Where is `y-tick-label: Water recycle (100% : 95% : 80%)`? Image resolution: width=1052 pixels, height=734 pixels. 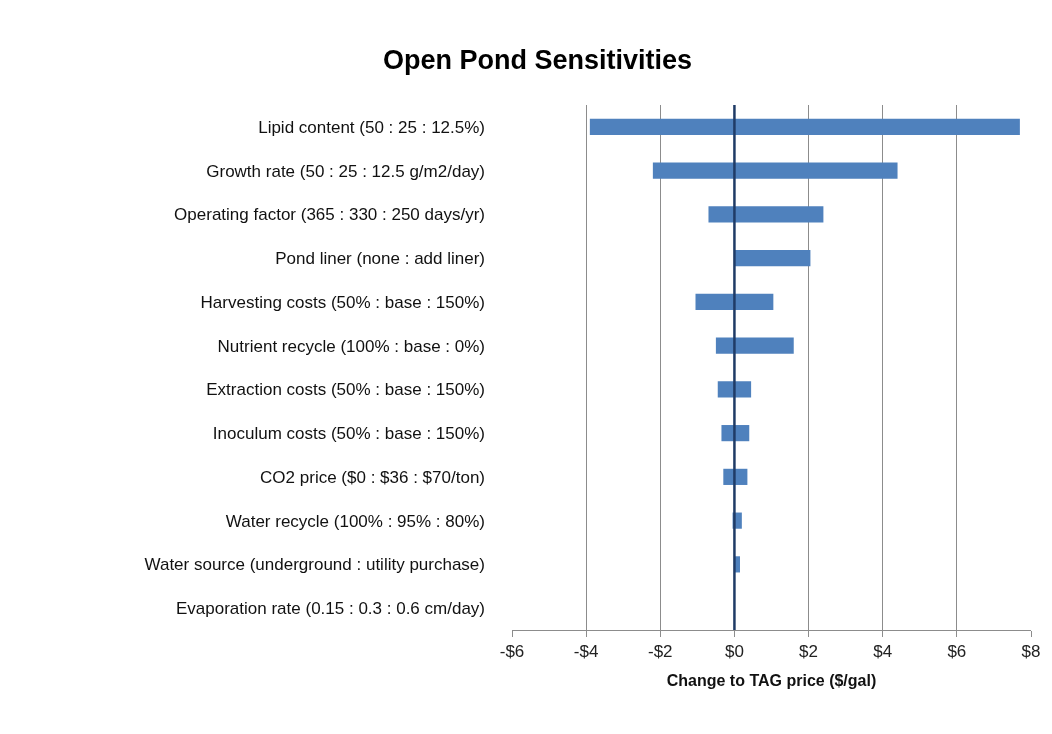
y-tick-label: Water recycle (100% : 95% : 80%) is located at coordinates (355, 521).